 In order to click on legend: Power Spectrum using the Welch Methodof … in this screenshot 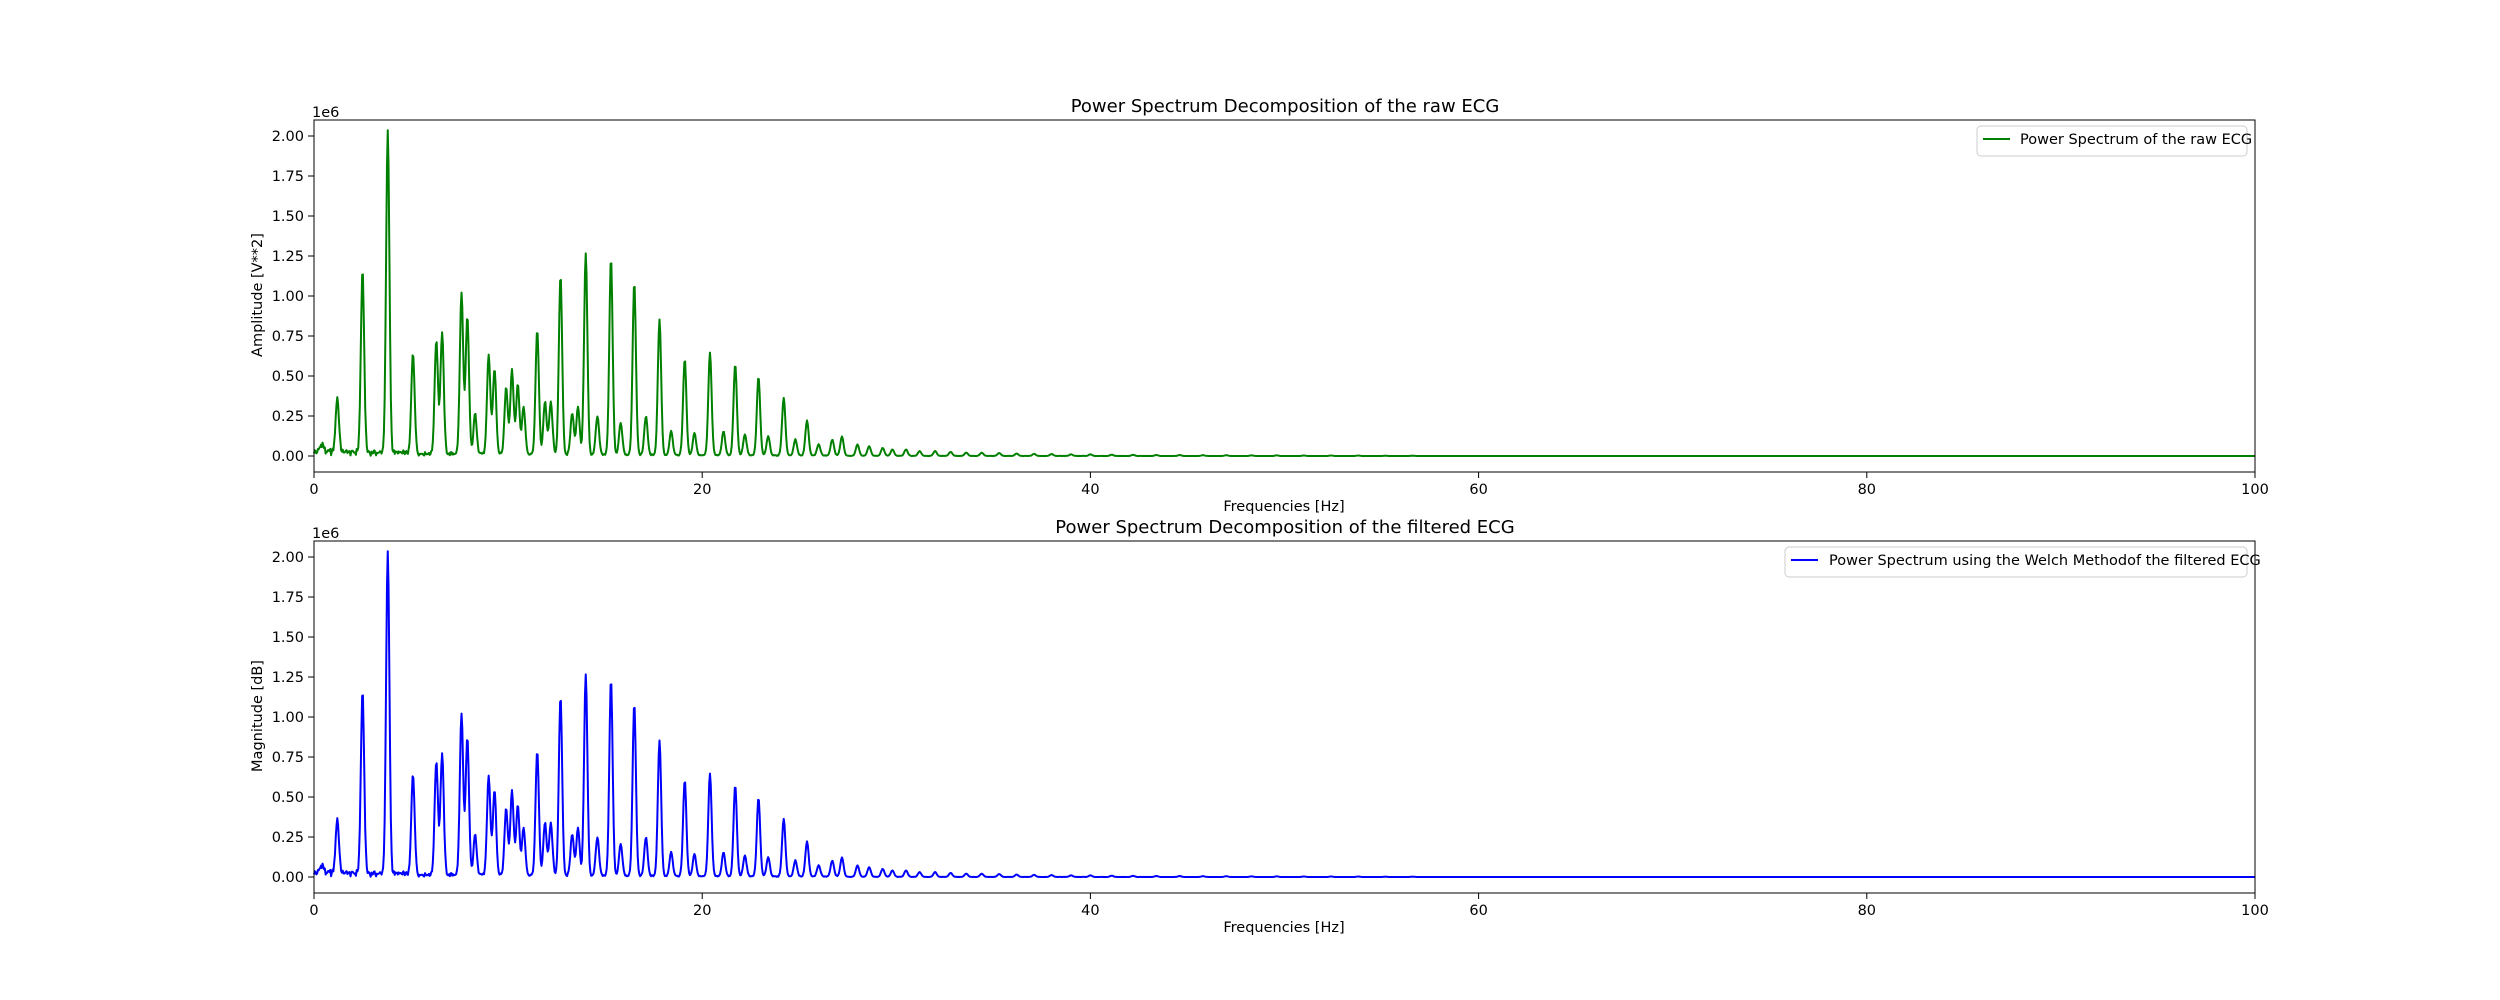, I will do `click(2022, 562)`.